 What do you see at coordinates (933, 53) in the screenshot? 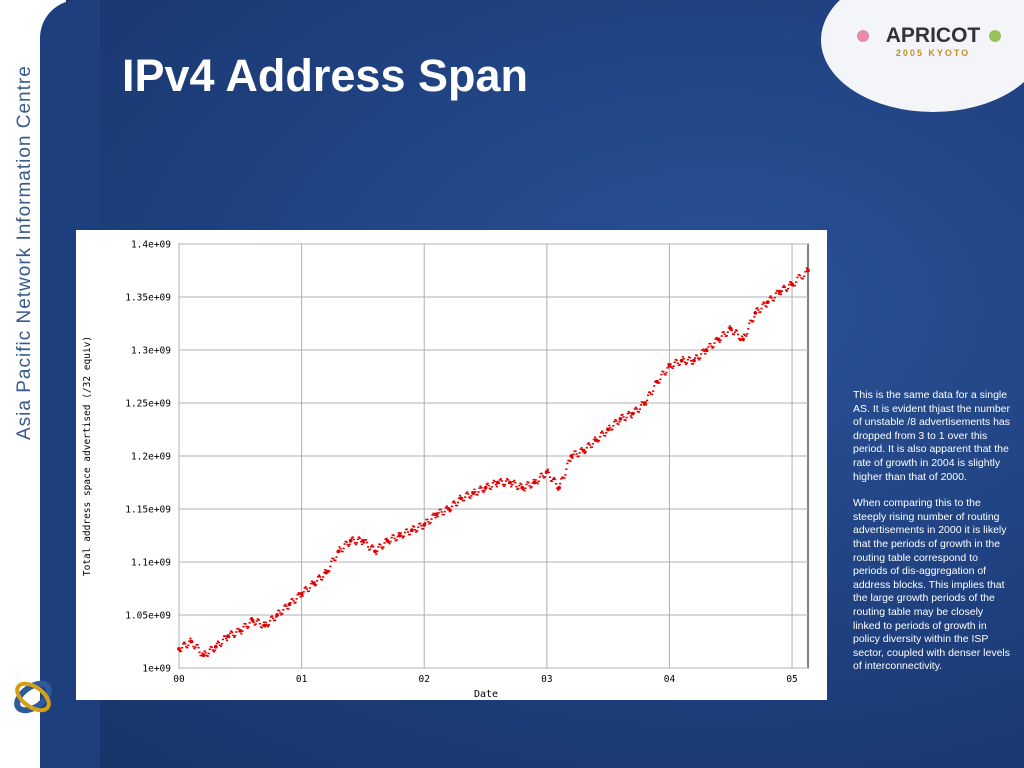
I see `badge-subtitle: 2005 KYOTO` at bounding box center [933, 53].